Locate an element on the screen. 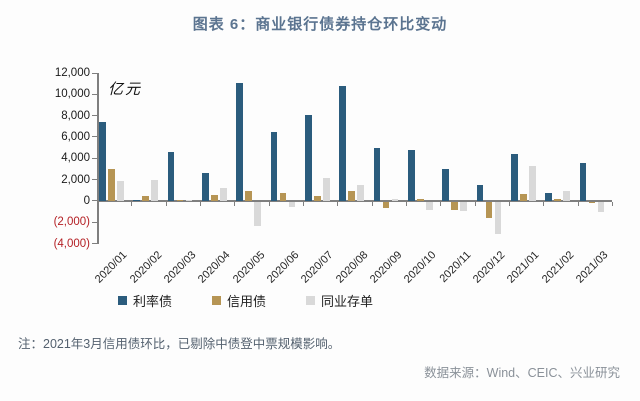 Image resolution: width=640 pixels, height=401 pixels. y-tick-label: (4,000) is located at coordinates (71, 243).